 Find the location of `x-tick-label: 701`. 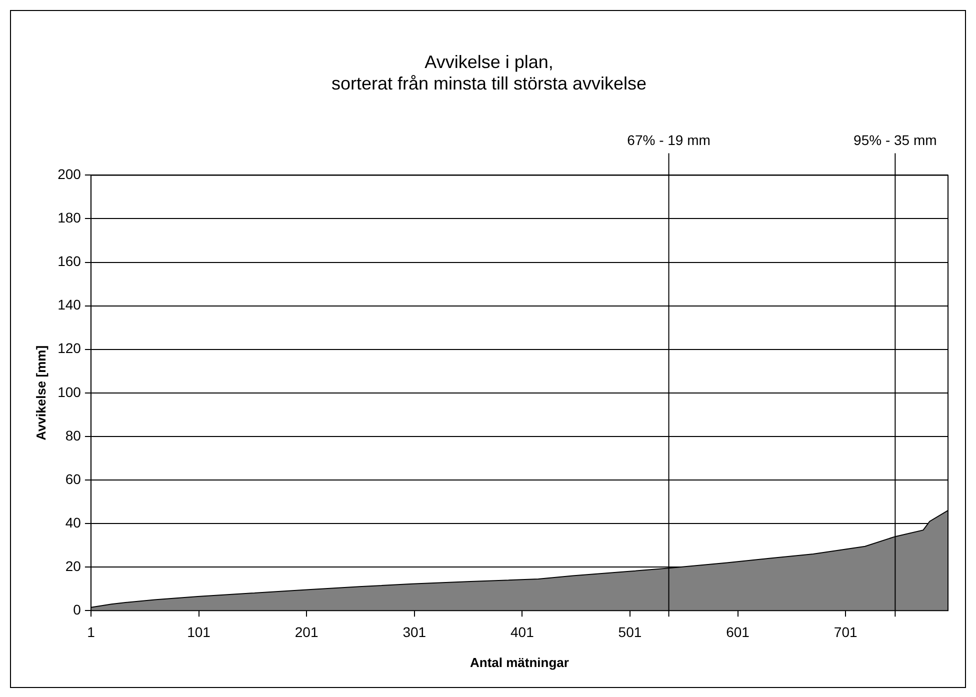

x-tick-label: 701 is located at coordinates (846, 632).